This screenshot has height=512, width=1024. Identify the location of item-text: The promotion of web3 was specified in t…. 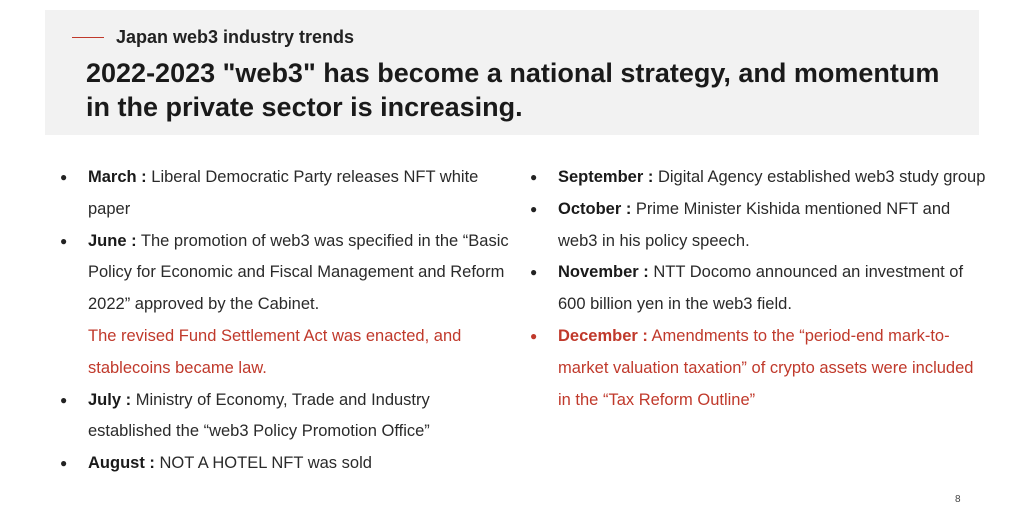
(298, 272).